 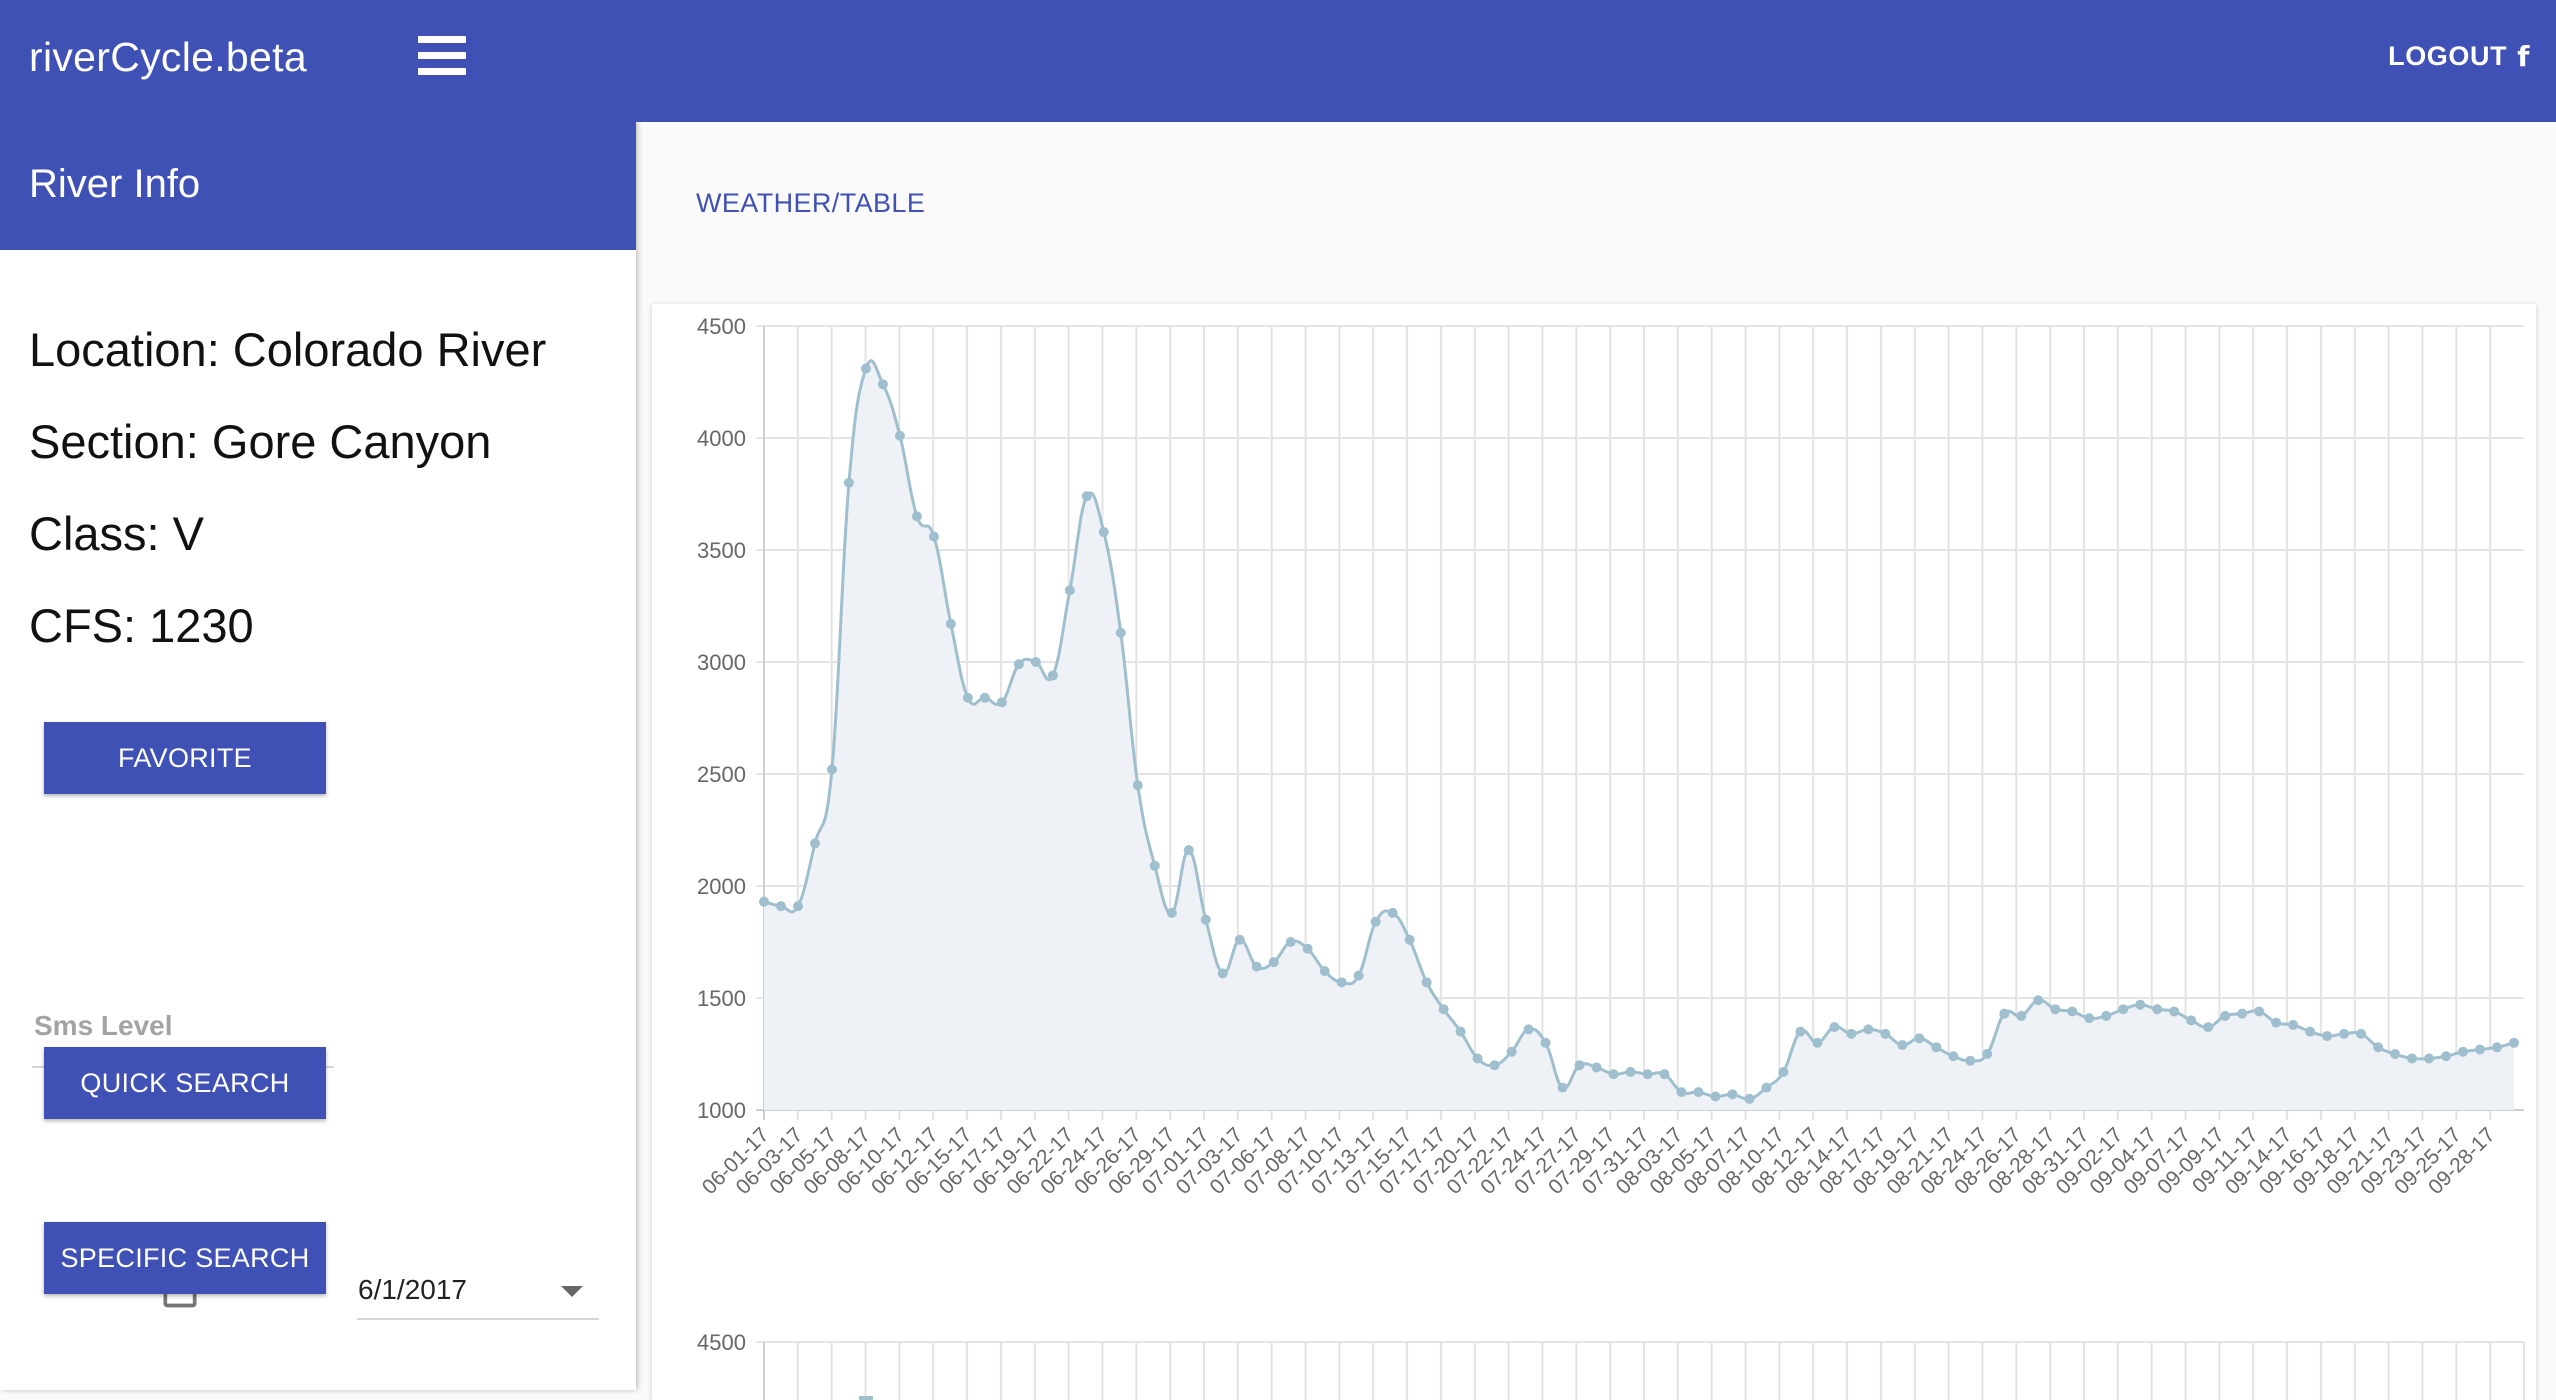 I want to click on facebook-icon: f, so click(x=2523, y=56).